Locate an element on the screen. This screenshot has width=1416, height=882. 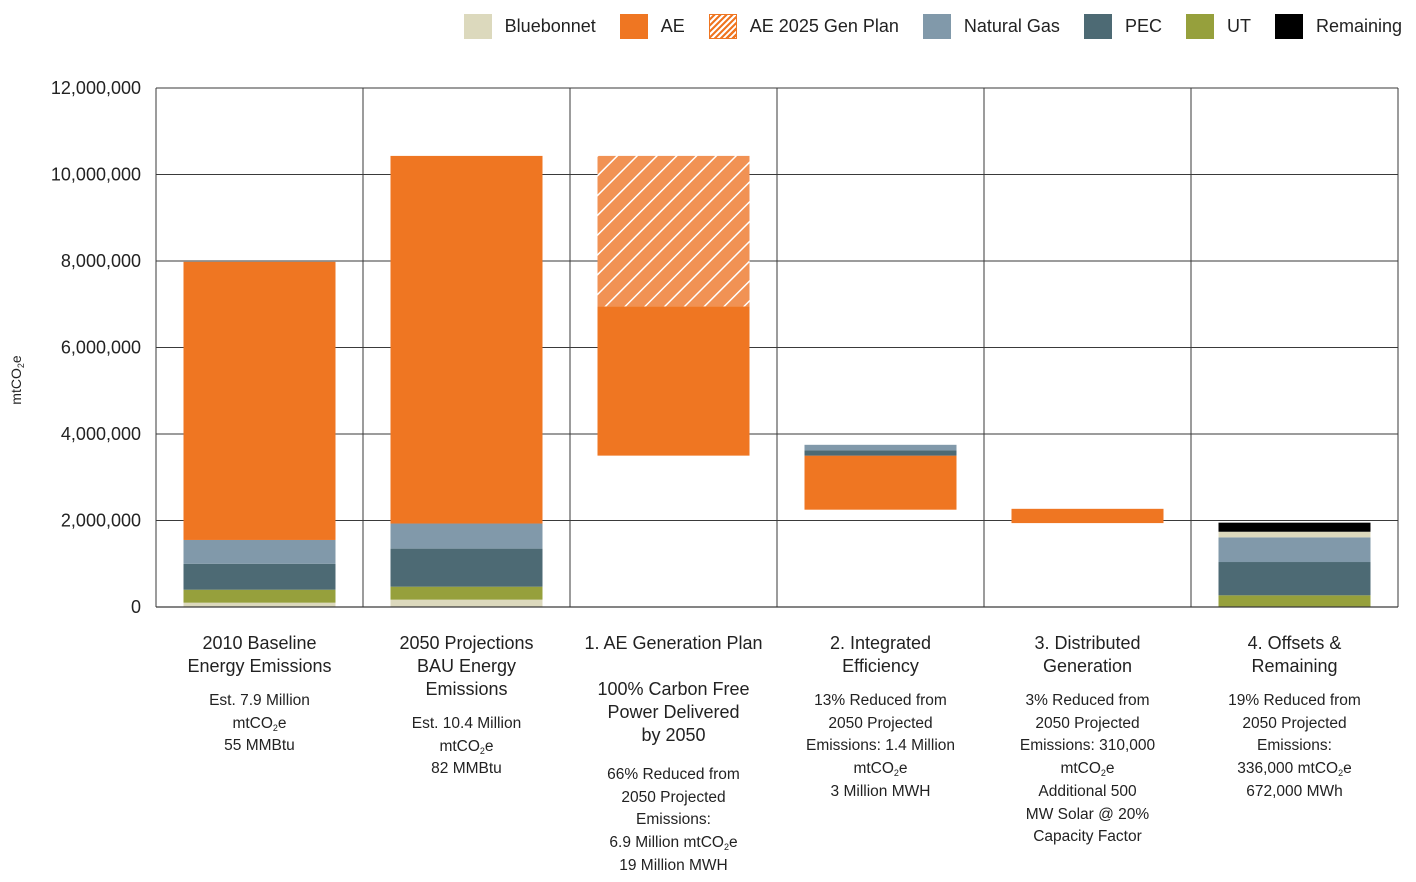
legend-item-ae: AE is located at coordinates (652, 26).